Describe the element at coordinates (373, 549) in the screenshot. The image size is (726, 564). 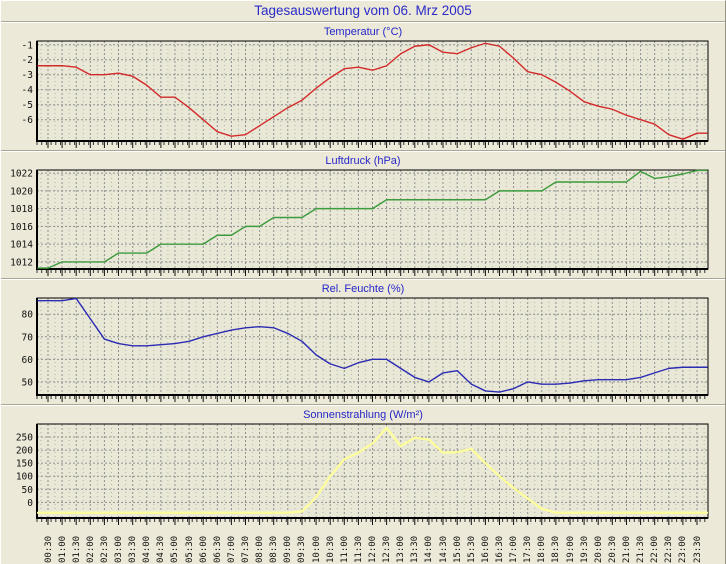
I see `x-axis-label: 12:00` at that location.